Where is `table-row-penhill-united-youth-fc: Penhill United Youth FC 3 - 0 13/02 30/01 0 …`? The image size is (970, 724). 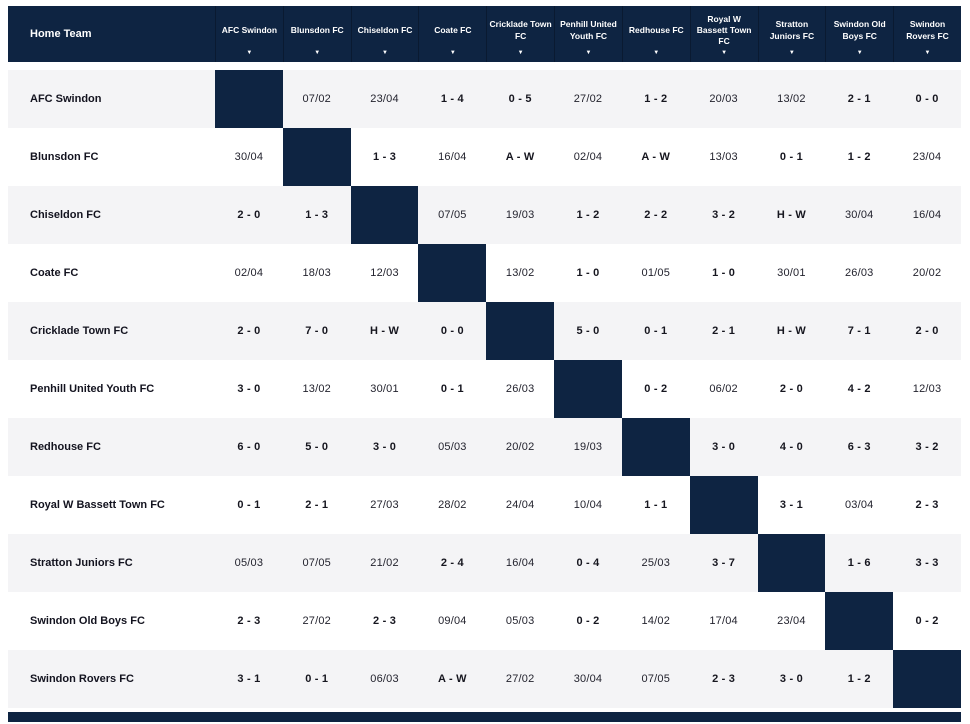
table-row-penhill-united-youth-fc: Penhill United Youth FC 3 - 0 13/02 30/01 0 … is located at coordinates (484, 389).